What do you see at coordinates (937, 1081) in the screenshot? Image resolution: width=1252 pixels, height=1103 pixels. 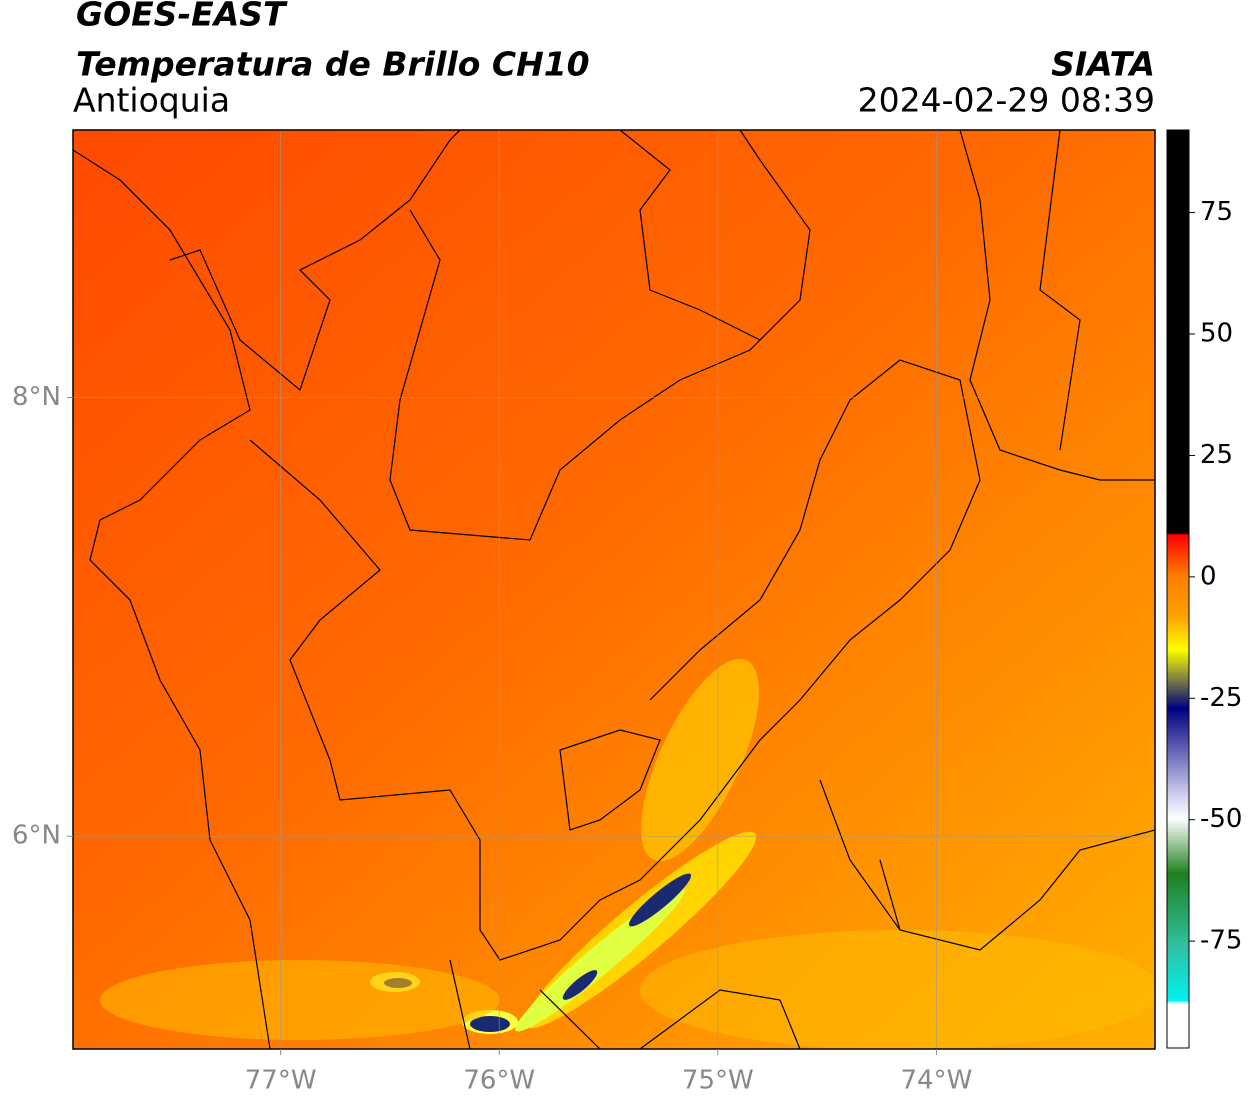 I see `x-tick-label: 74°W` at bounding box center [937, 1081].